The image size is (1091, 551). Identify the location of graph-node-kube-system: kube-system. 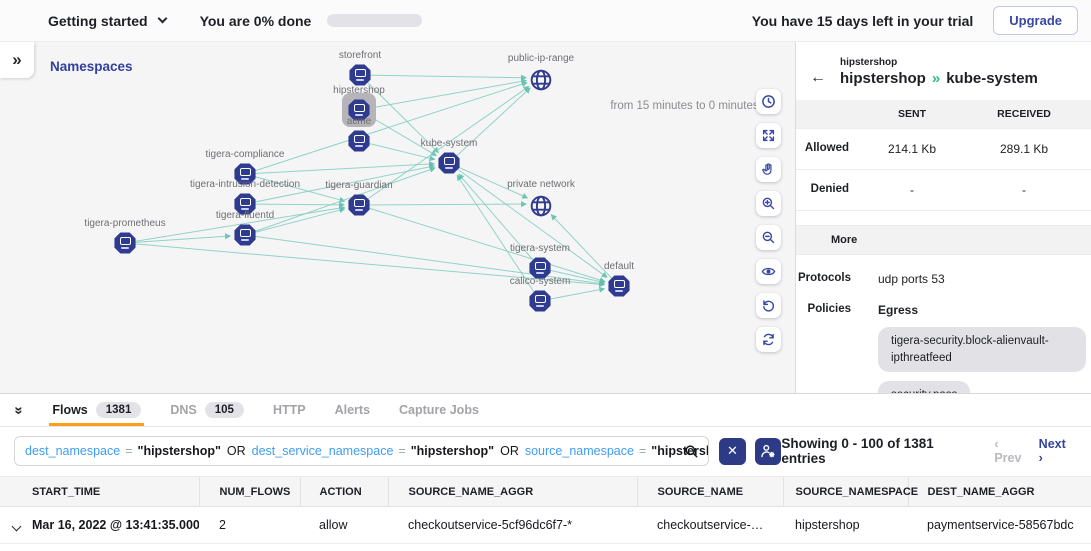
(449, 156).